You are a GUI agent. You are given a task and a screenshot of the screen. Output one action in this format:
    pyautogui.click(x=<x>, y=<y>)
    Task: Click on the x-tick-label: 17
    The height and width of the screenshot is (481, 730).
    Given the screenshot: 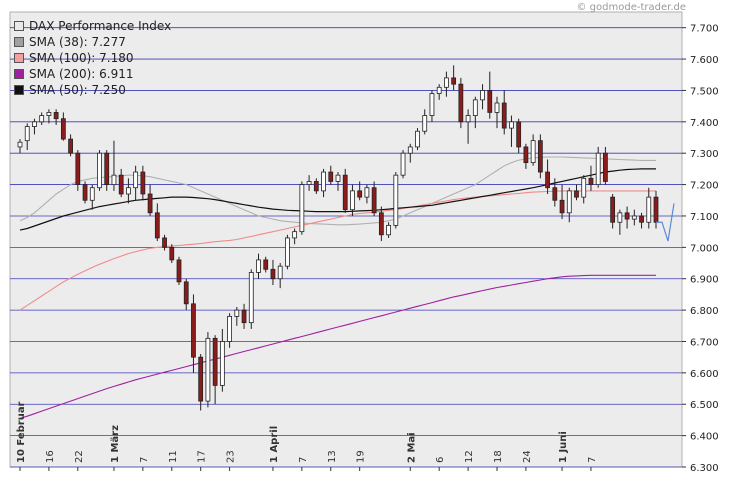 What is the action you would take?
    pyautogui.click(x=202, y=456)
    